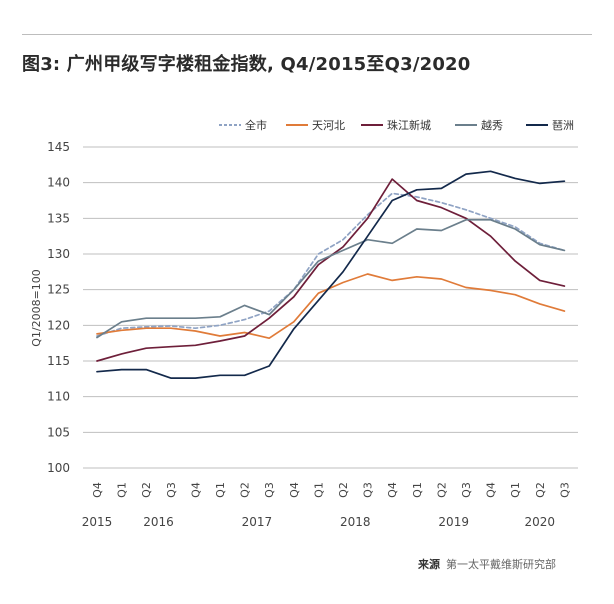  Describe the element at coordinates (246, 64) in the screenshot. I see `chart-title: 图3: 广州甲级写字楼租金指数, Q4/2015至Q3/2020` at that location.